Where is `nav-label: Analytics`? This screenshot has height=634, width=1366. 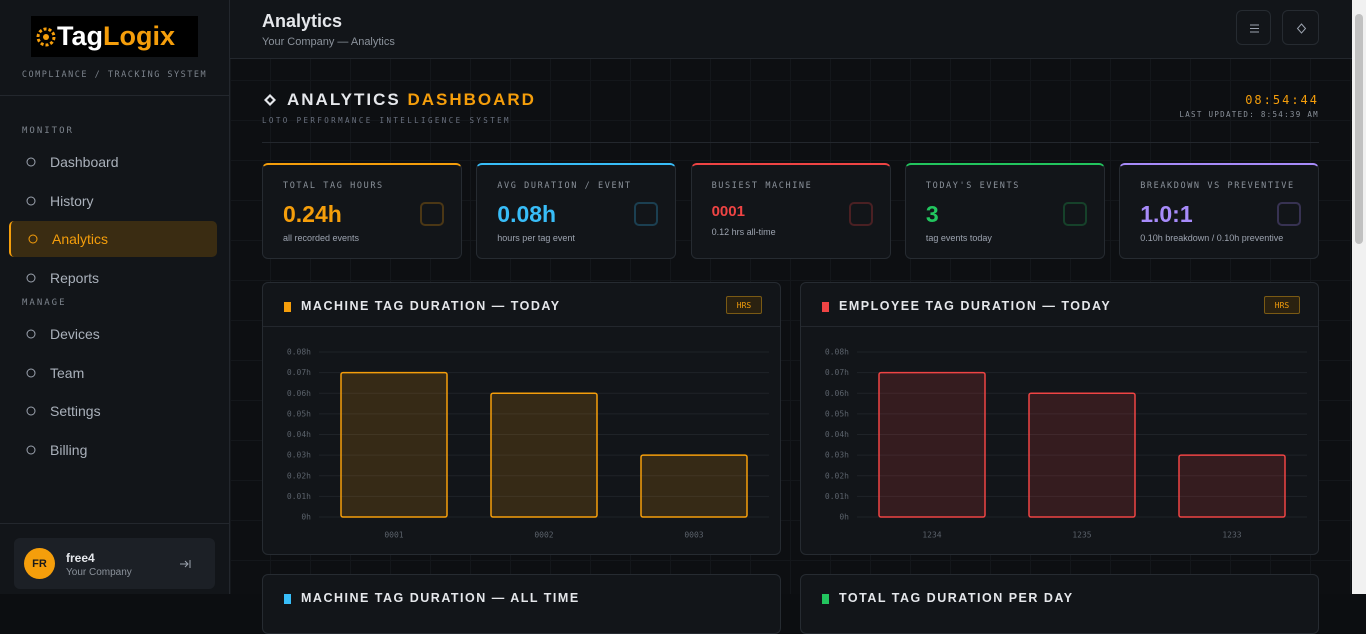
nav-label: Analytics is located at coordinates (80, 239).